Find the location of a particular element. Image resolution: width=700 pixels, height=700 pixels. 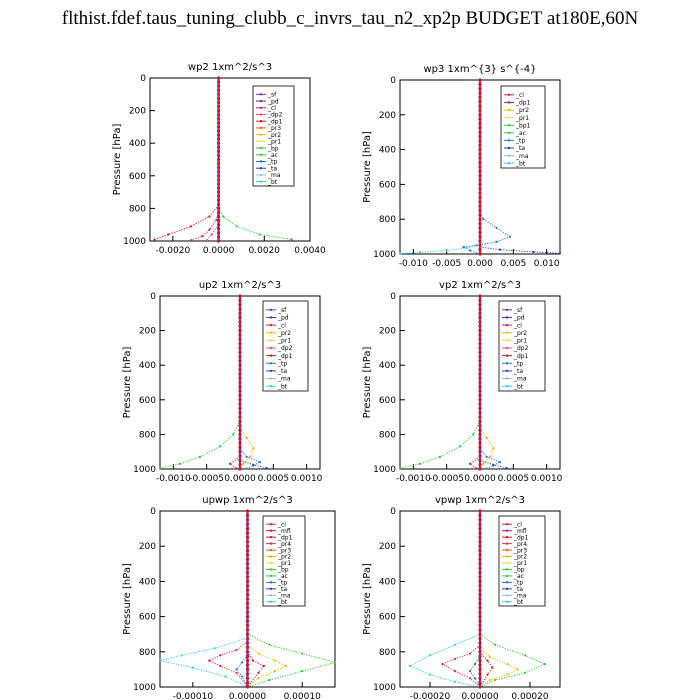

legend-entry: _pr3 is located at coordinates (284, 550).